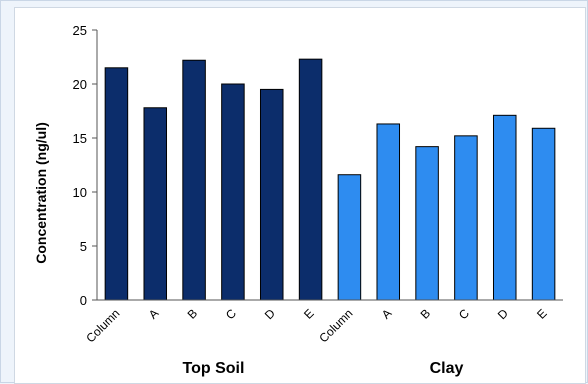 The width and height of the screenshot is (588, 384). What do you see at coordinates (85, 165) in the screenshot?
I see `y-axis: 0 5 10 15 20 25` at bounding box center [85, 165].